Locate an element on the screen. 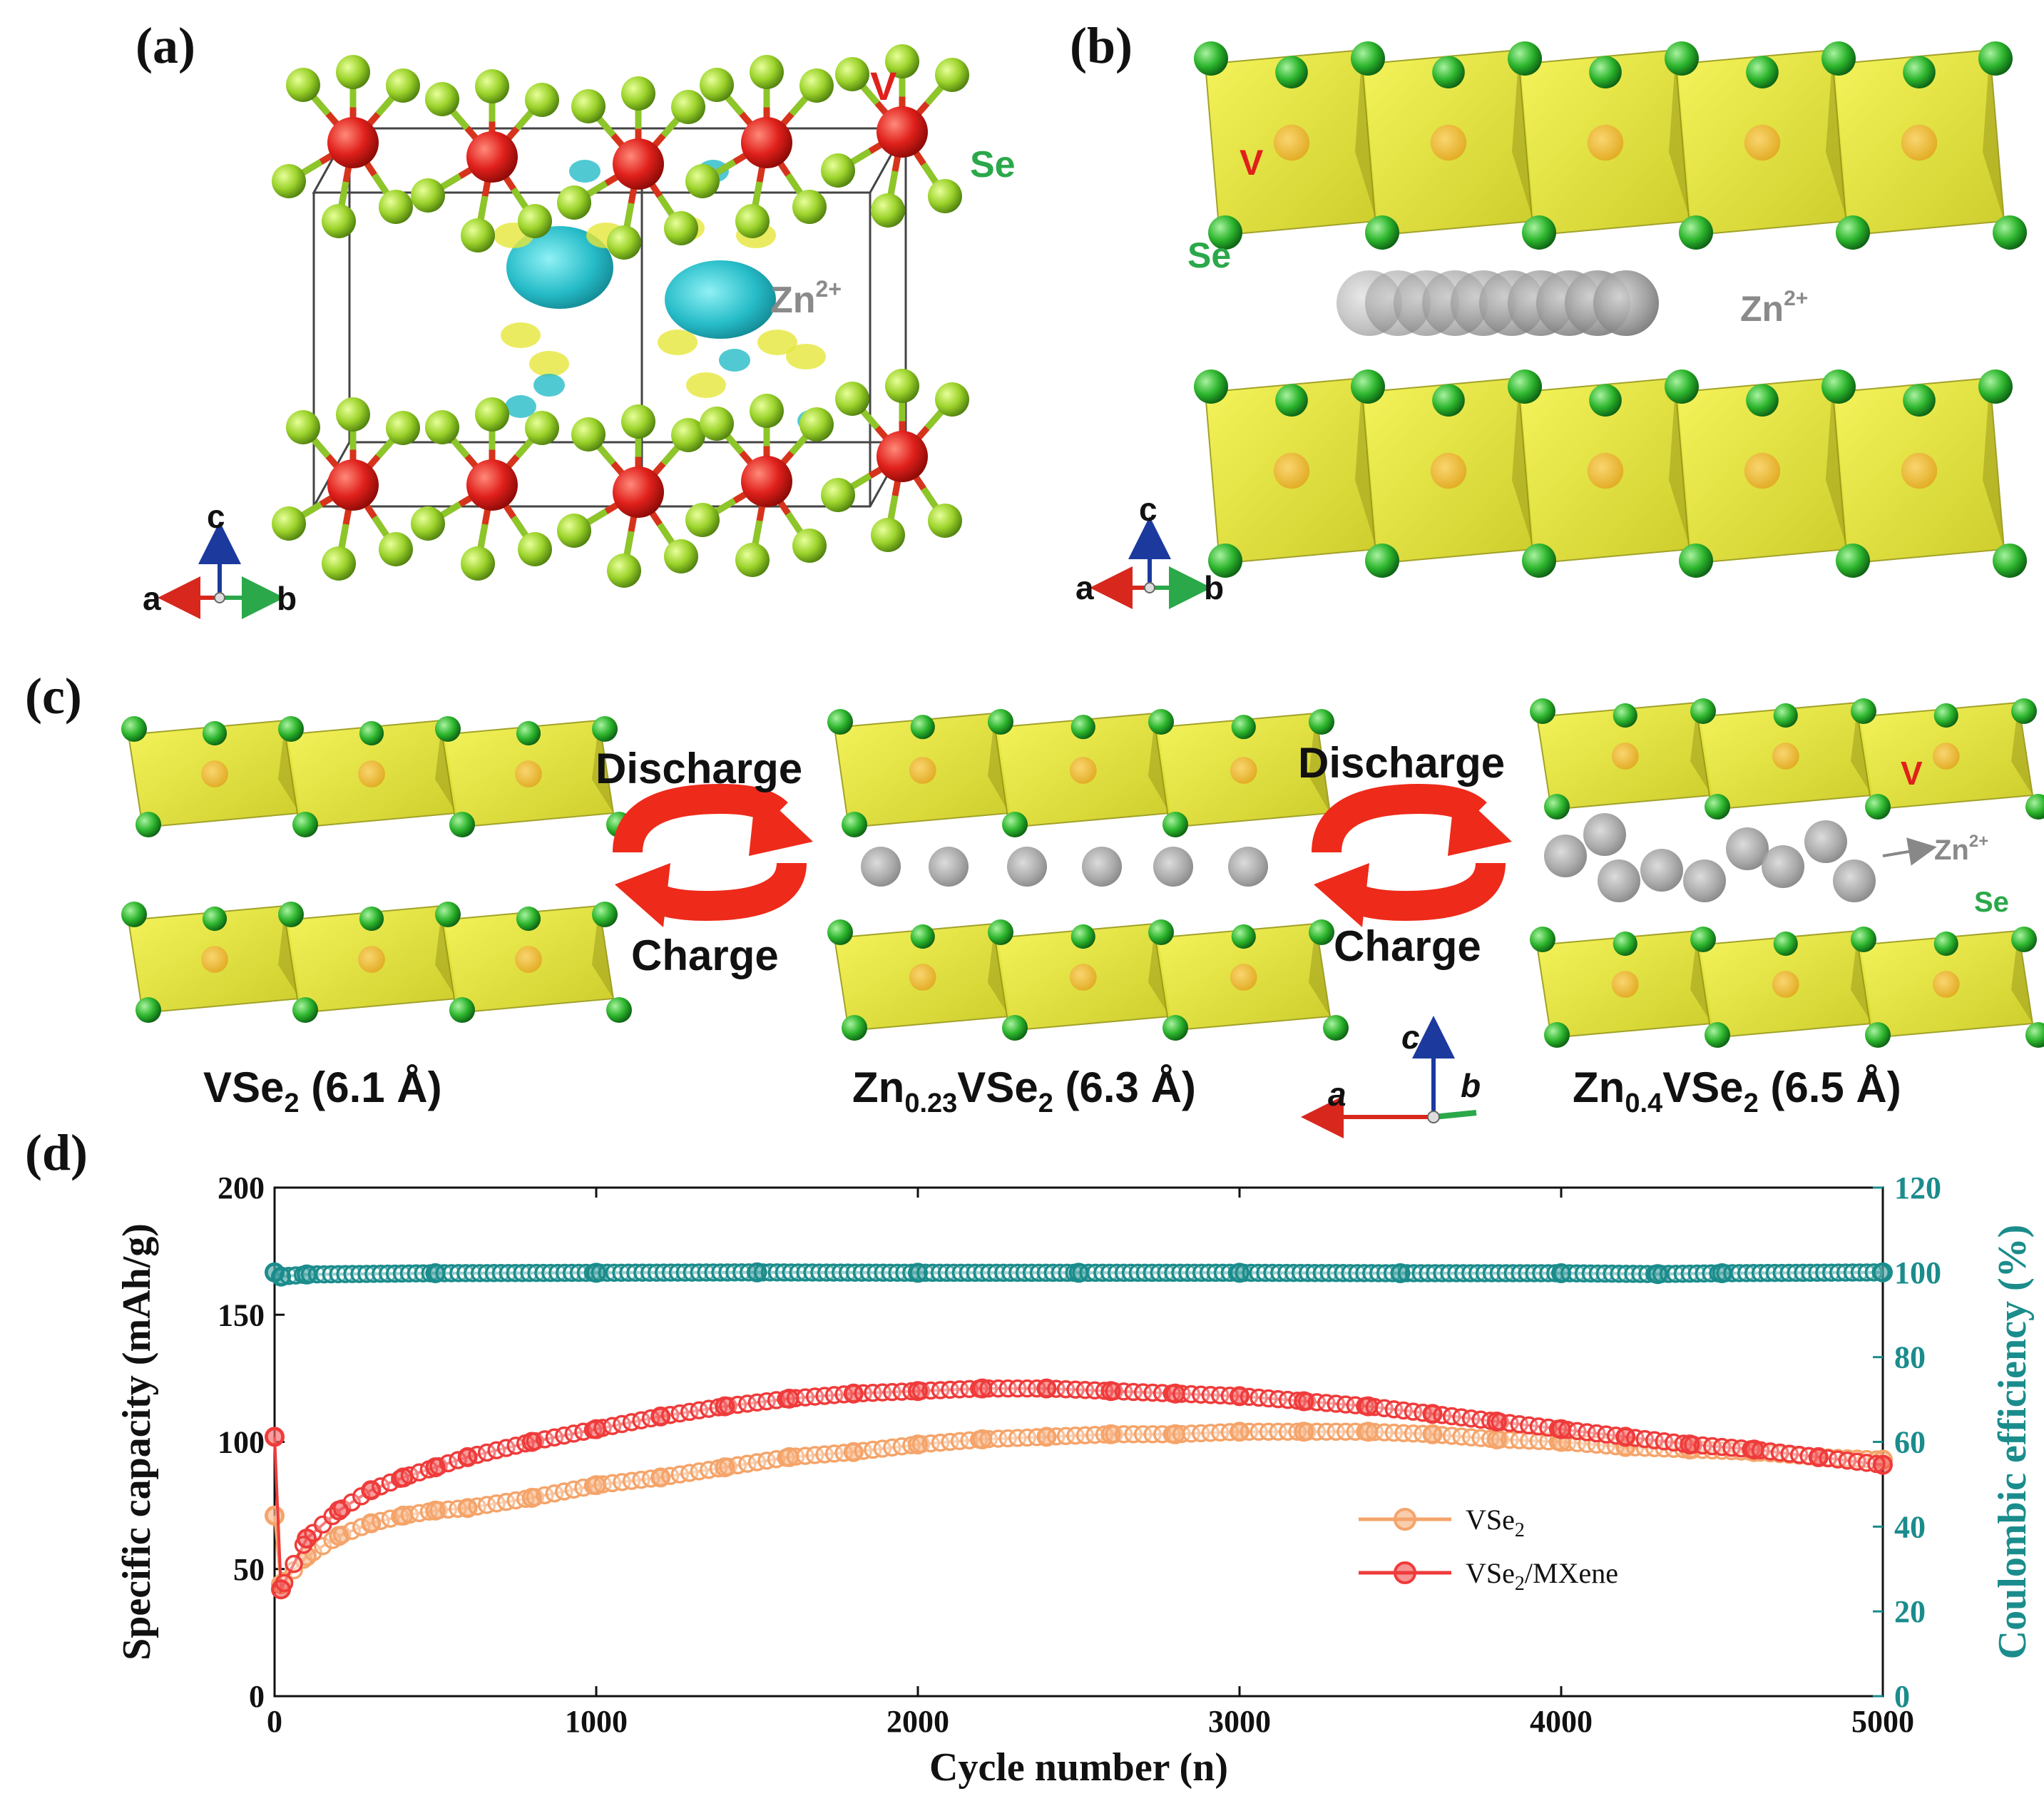 This screenshot has width=2044, height=1816. panel-a-zn-label: Zn2+ is located at coordinates (806, 298).